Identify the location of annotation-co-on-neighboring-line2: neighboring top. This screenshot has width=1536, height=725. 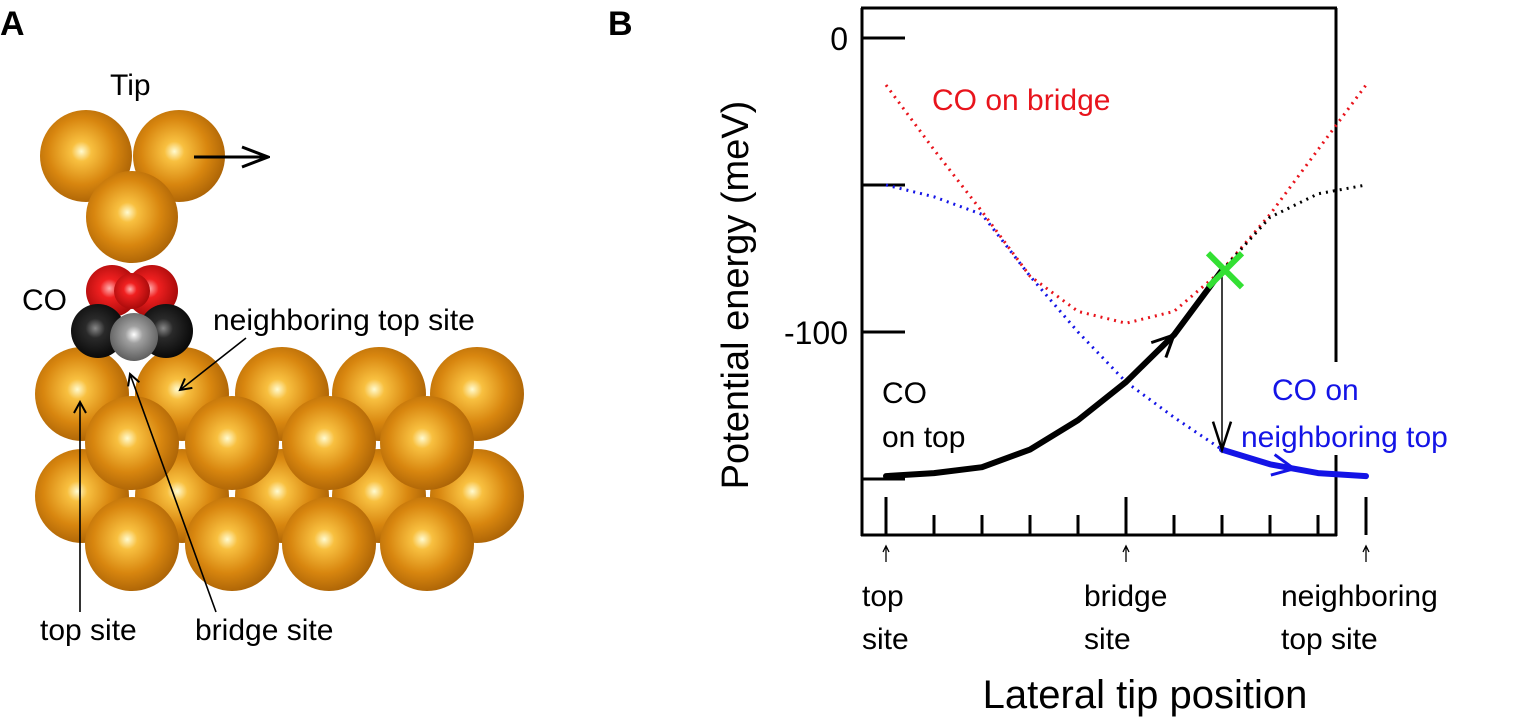
(1344, 437).